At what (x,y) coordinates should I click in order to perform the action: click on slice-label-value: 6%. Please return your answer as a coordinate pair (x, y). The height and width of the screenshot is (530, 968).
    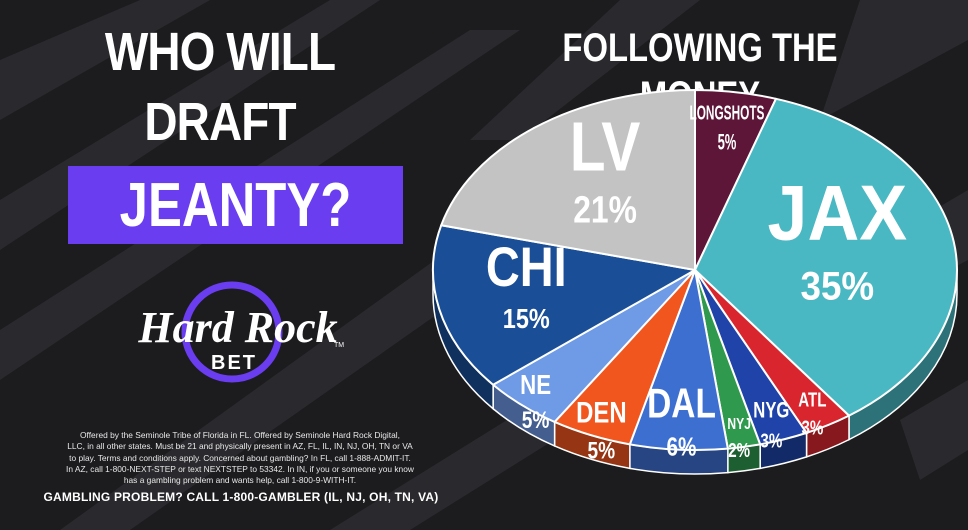
    Looking at the image, I should click on (682, 446).